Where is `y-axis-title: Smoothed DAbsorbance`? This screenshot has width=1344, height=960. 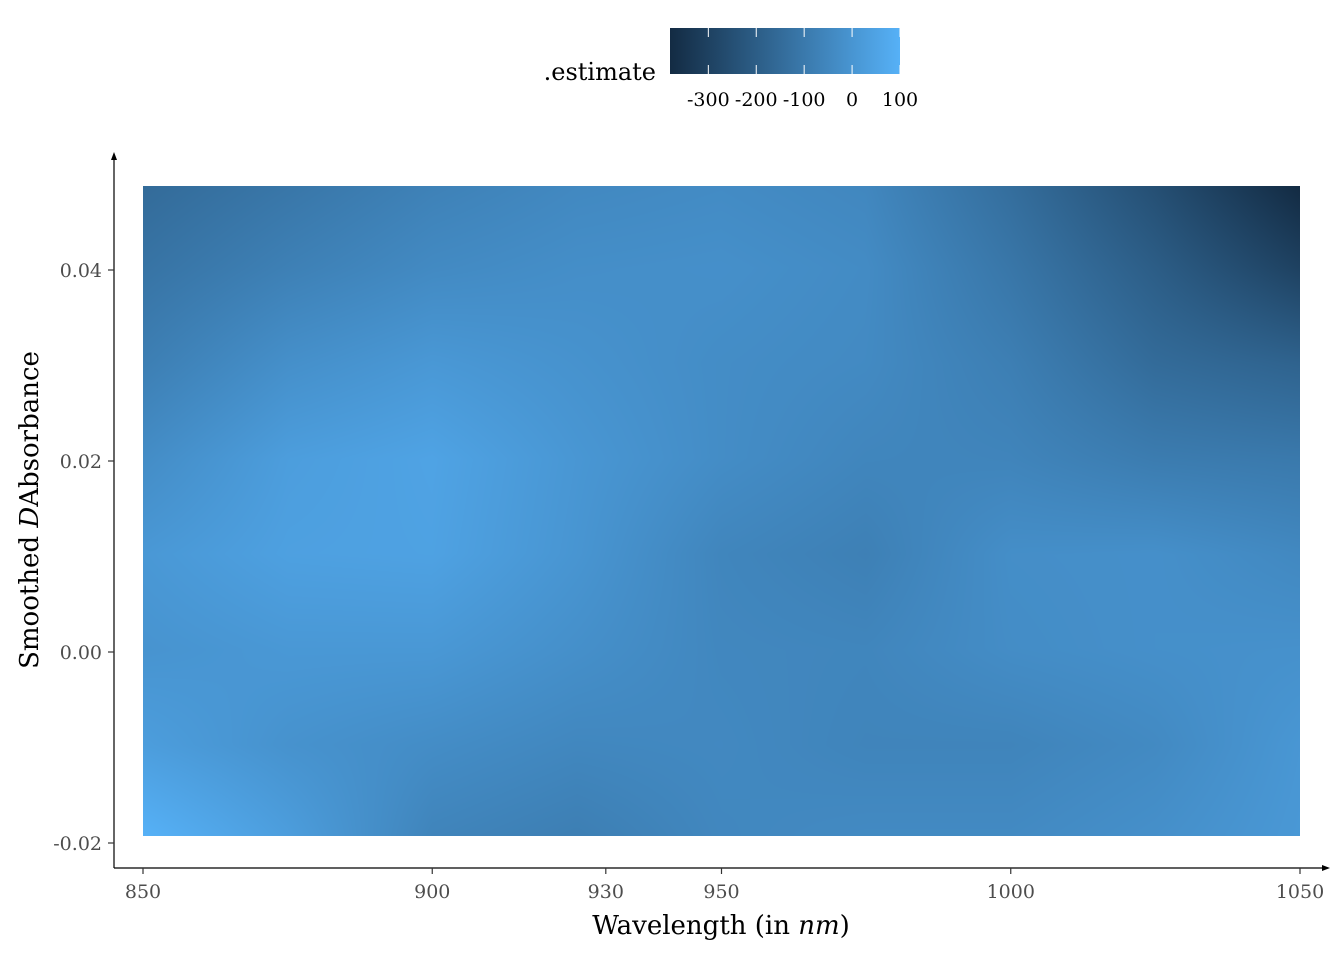
y-axis-title: Smoothed DAbsorbance is located at coordinates (30, 510).